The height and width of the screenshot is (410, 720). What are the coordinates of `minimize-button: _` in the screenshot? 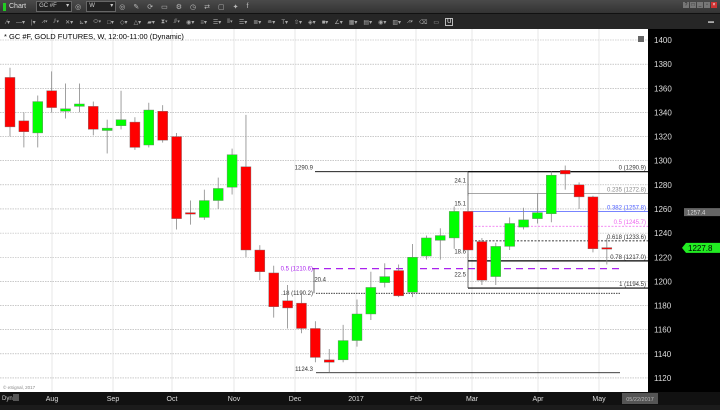 It's located at (700, 5).